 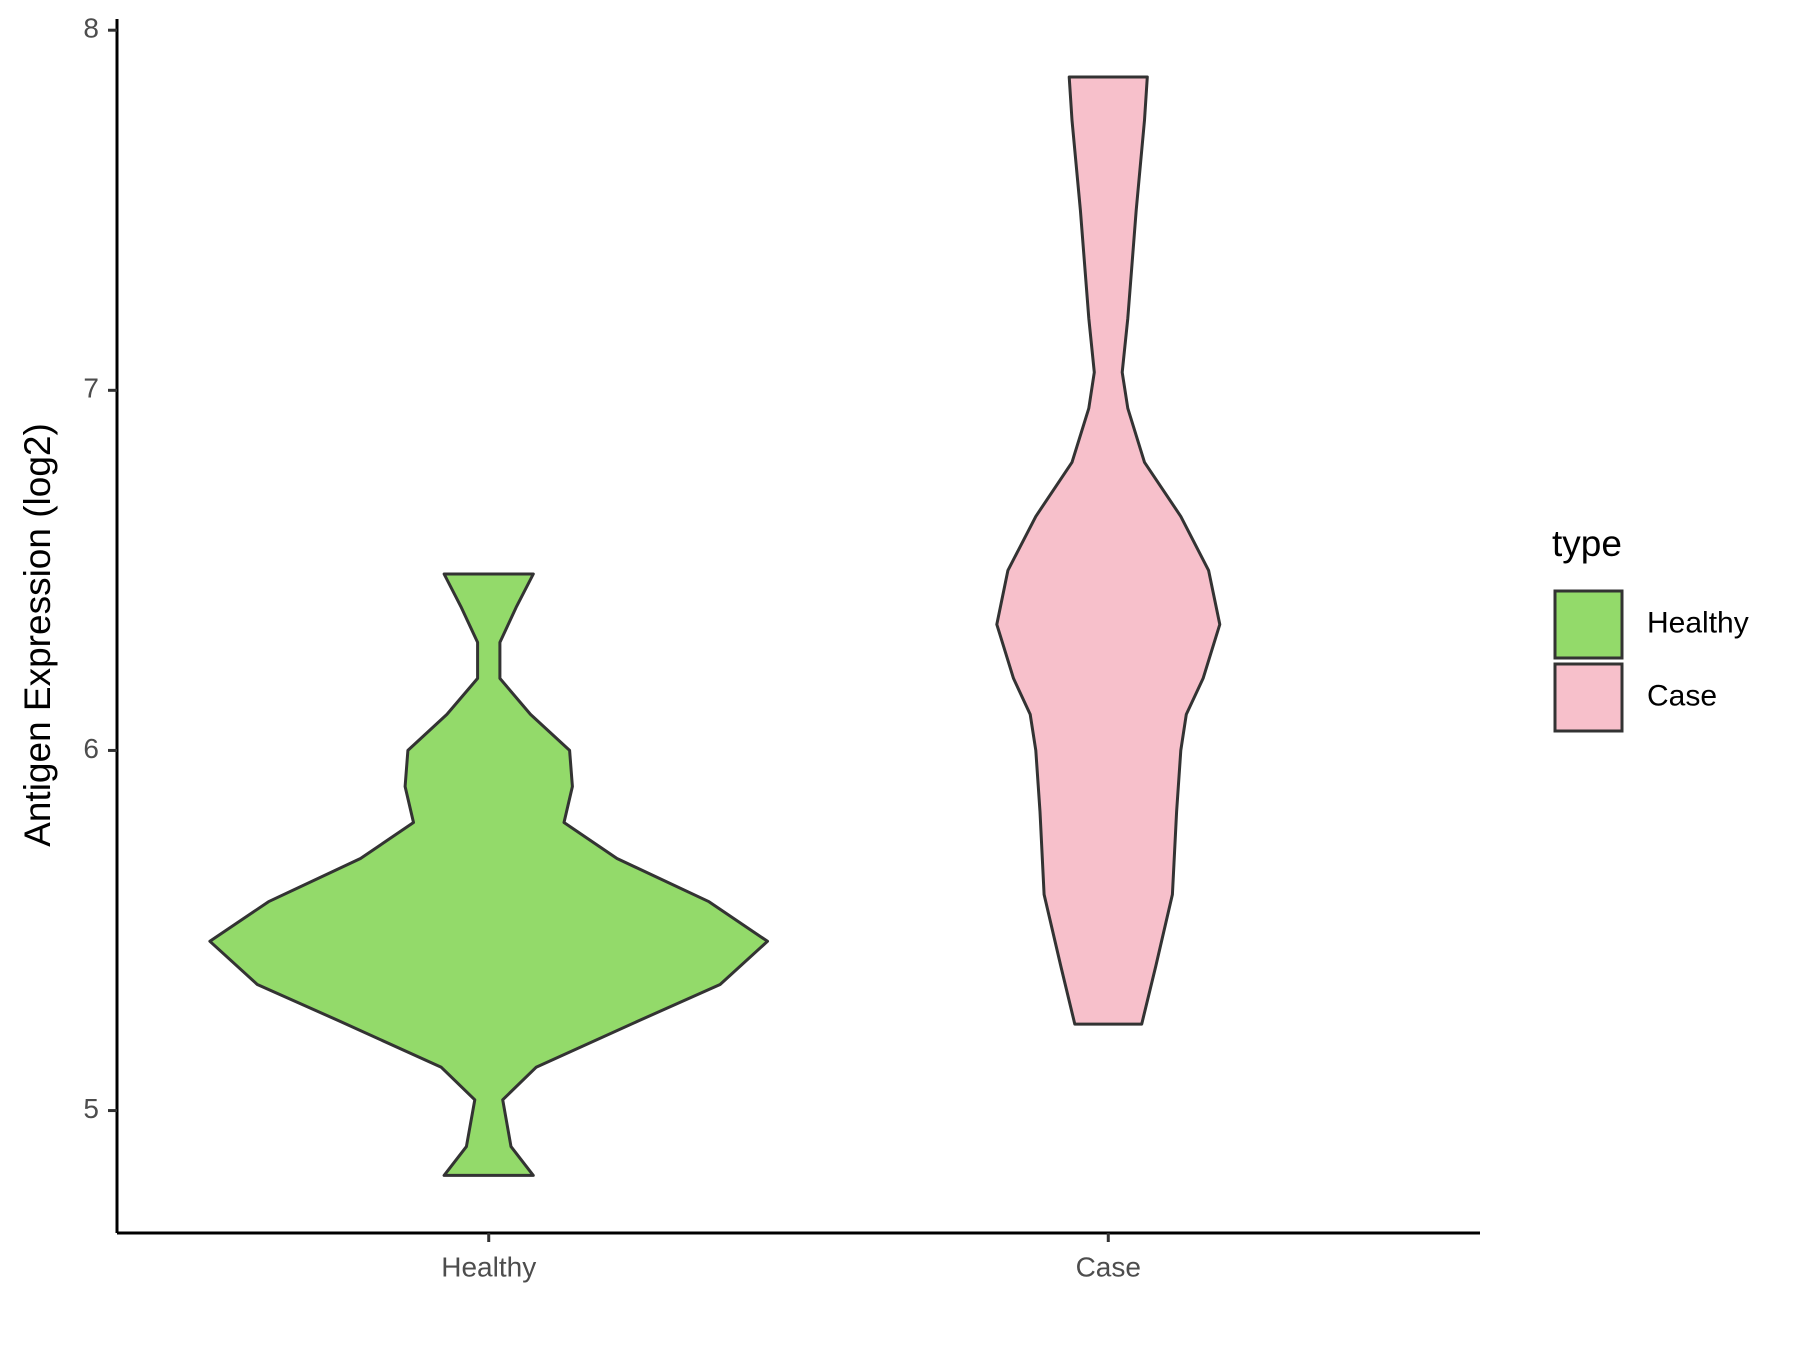 What do you see at coordinates (91, 28) in the screenshot?
I see `y-tick-label: 8` at bounding box center [91, 28].